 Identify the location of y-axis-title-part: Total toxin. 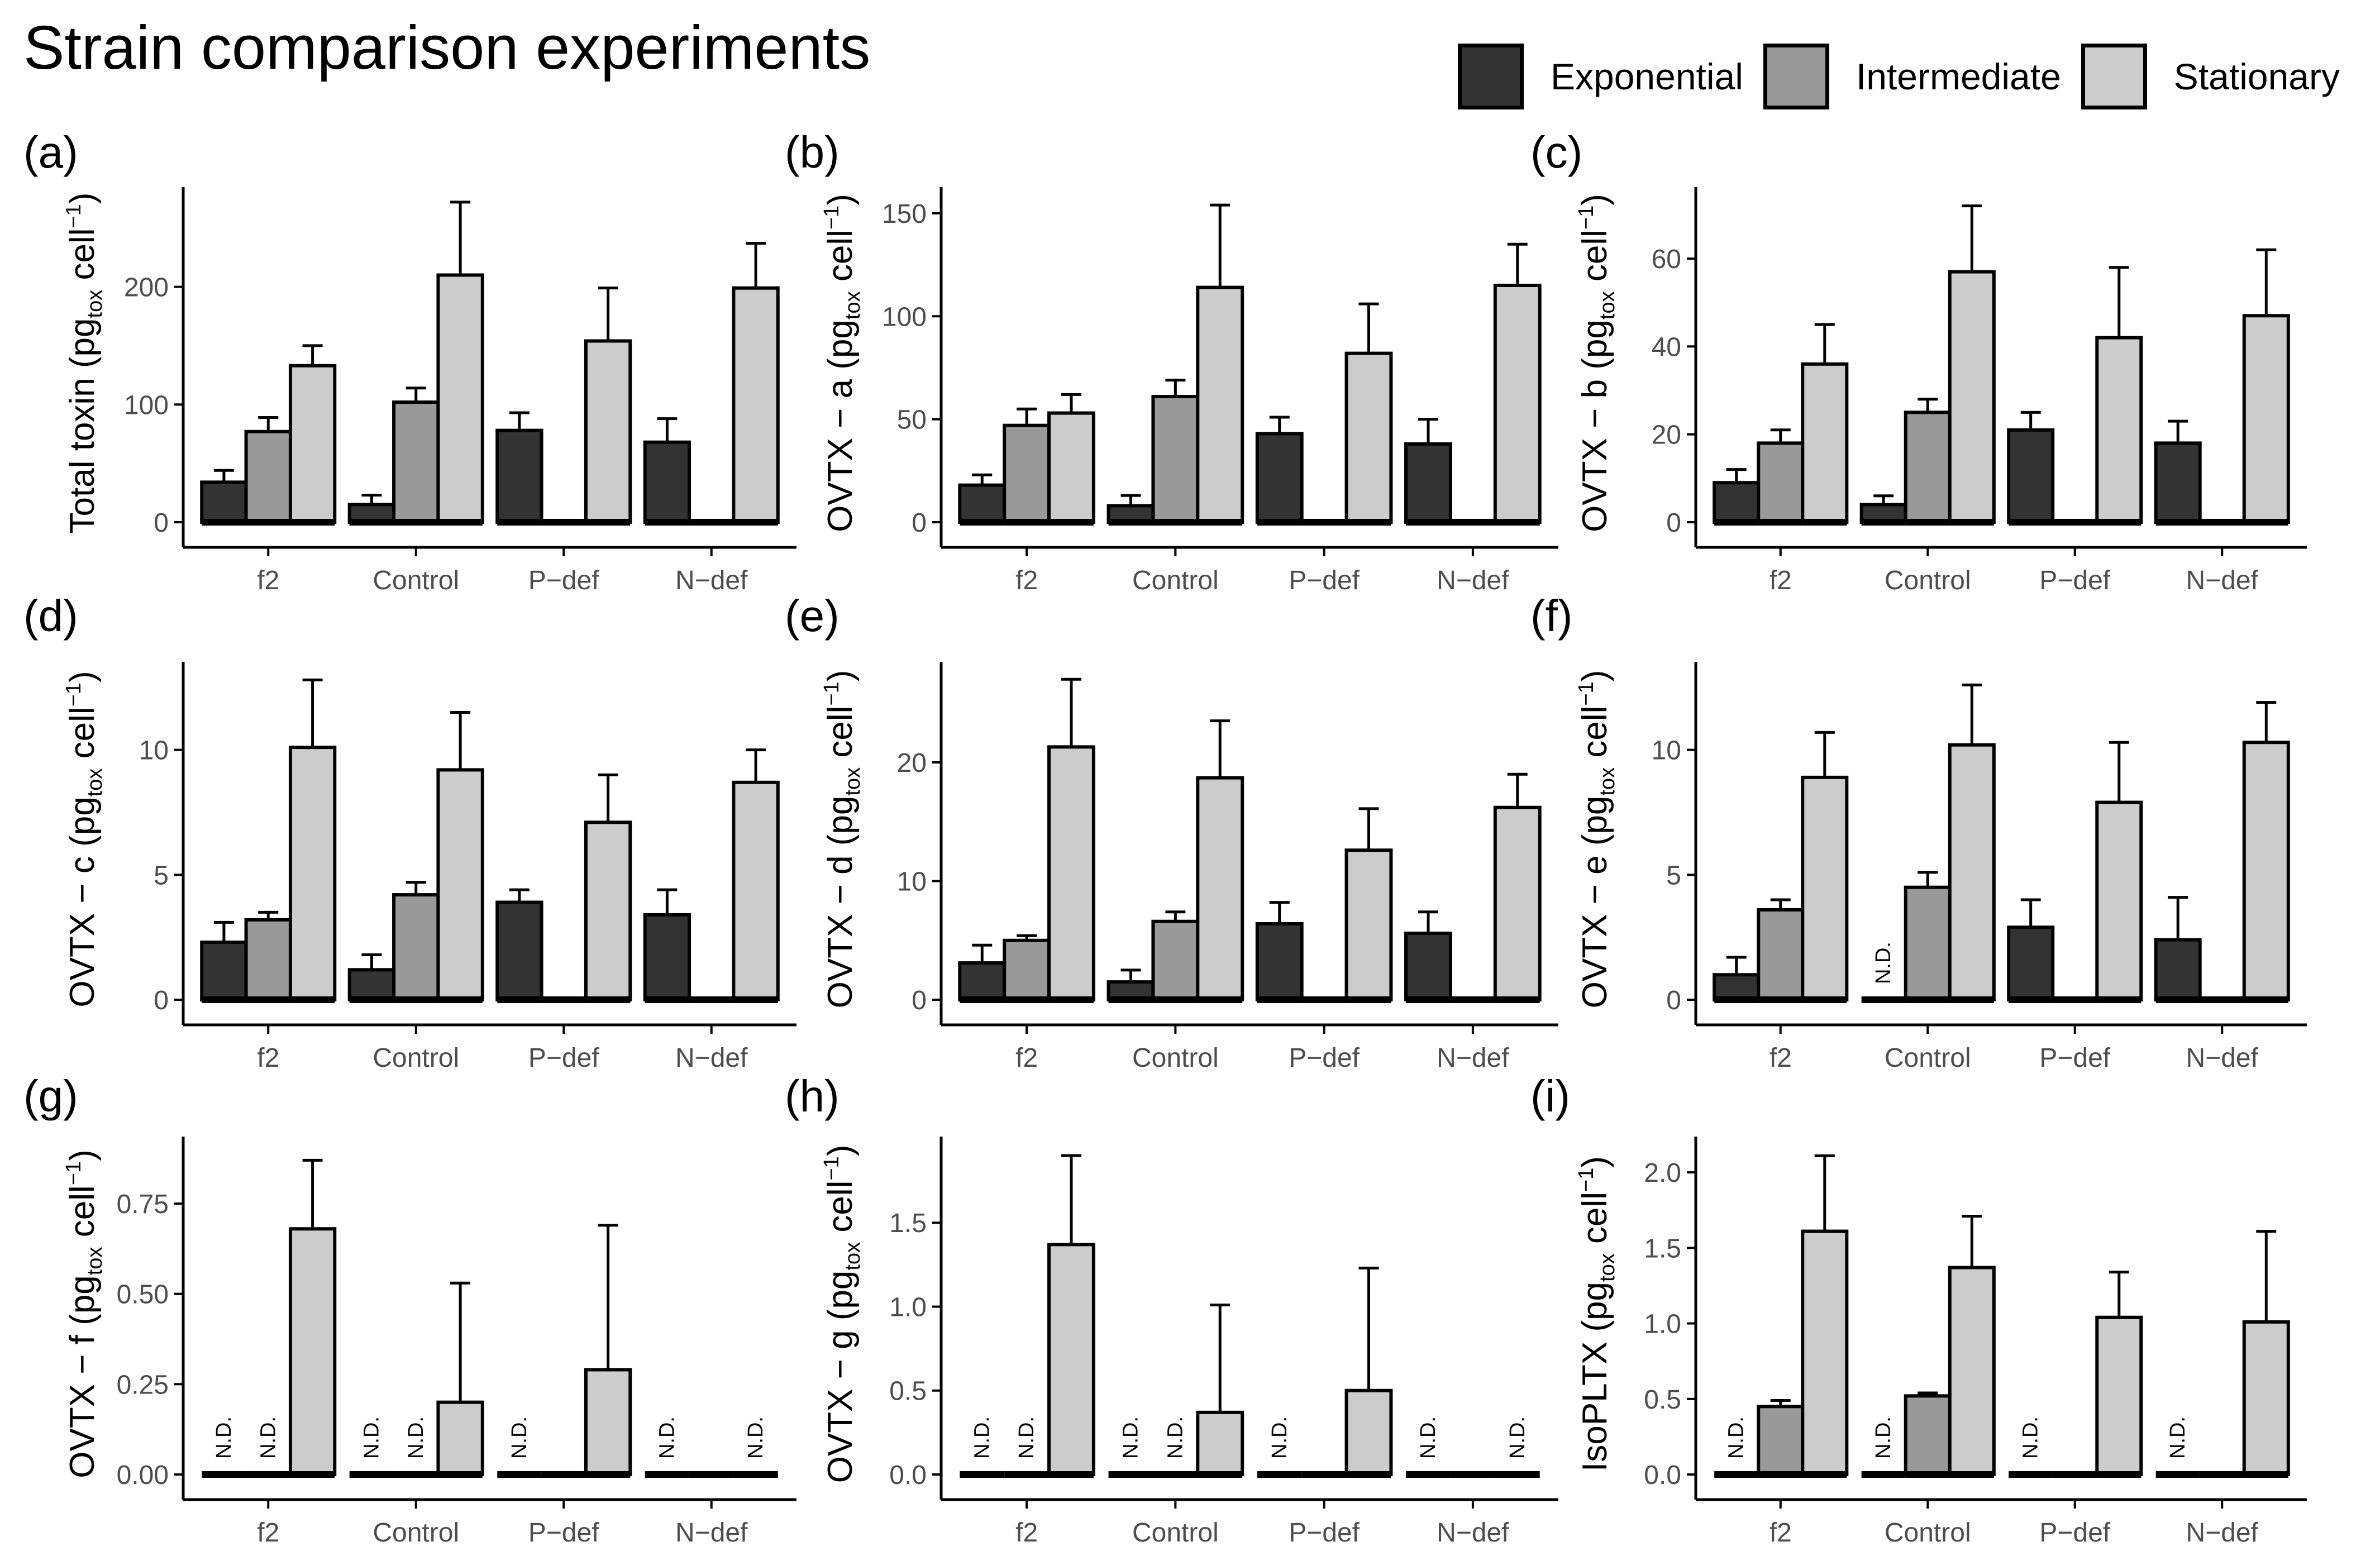
(82, 451).